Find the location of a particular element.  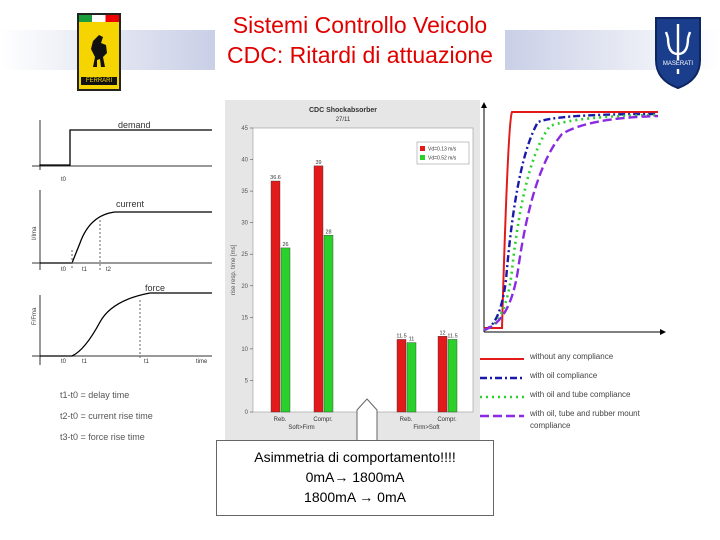

y-axis-label: rise resp. time [ms] is located at coordinates (234, 269).